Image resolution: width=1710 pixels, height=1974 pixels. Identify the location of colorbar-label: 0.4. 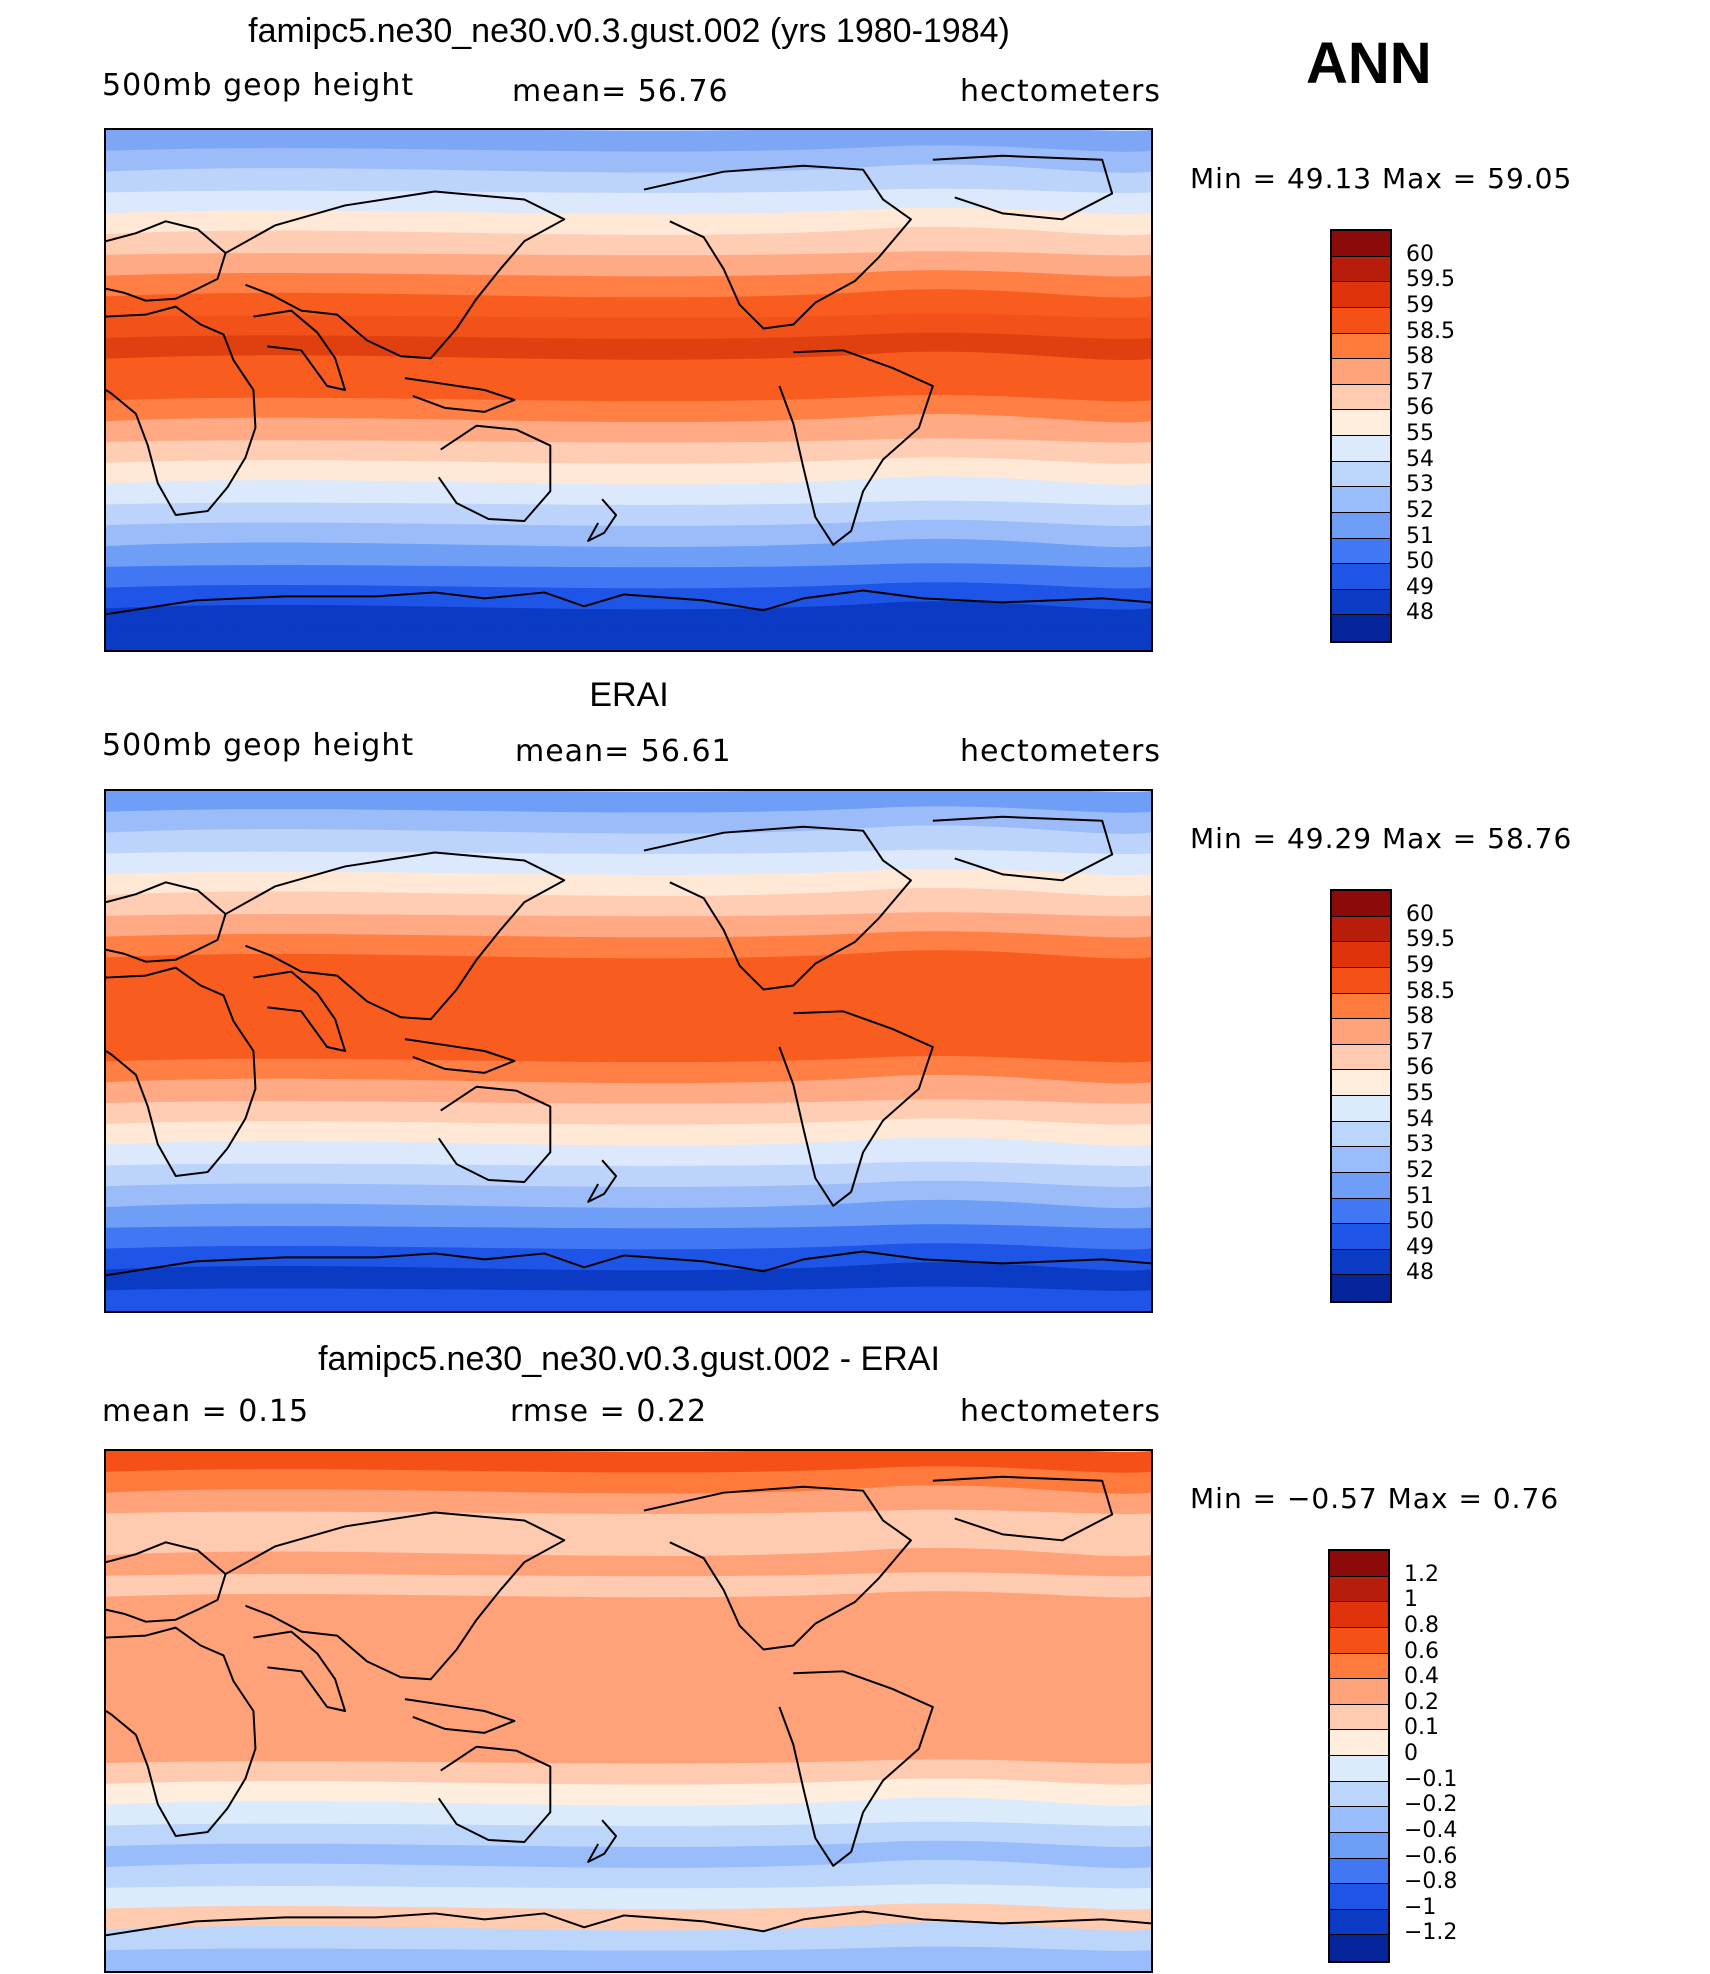
(1421, 1677).